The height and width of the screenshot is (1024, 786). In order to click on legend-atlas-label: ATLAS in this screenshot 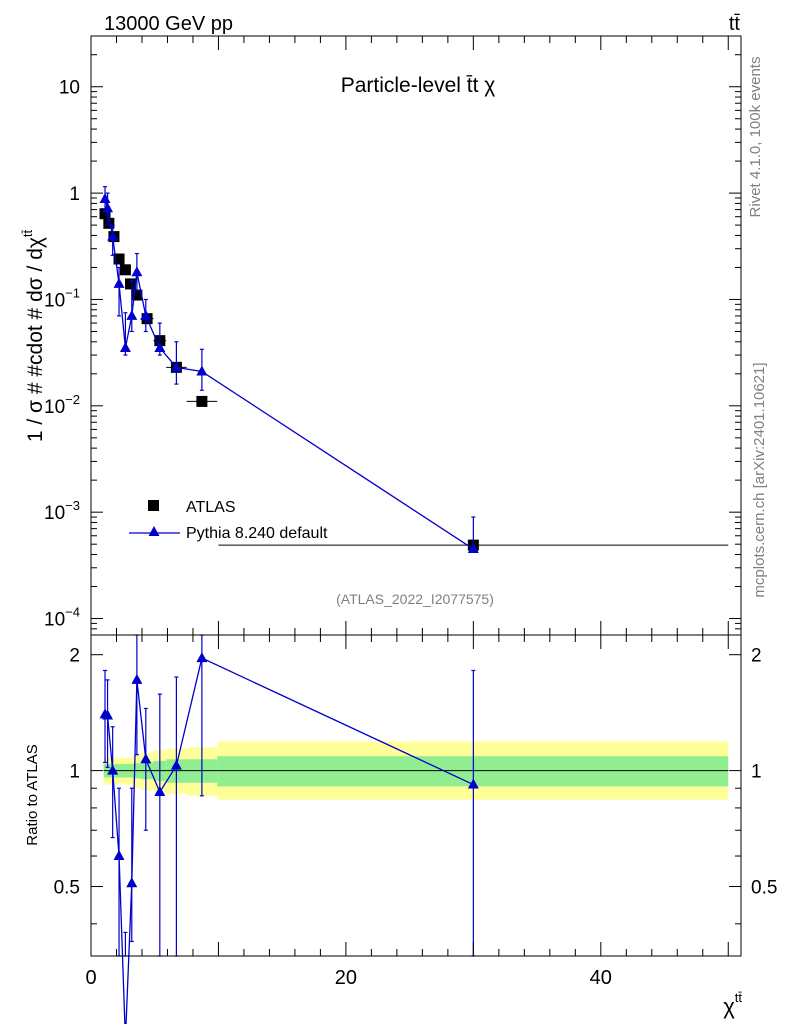, I will do `click(211, 507)`.